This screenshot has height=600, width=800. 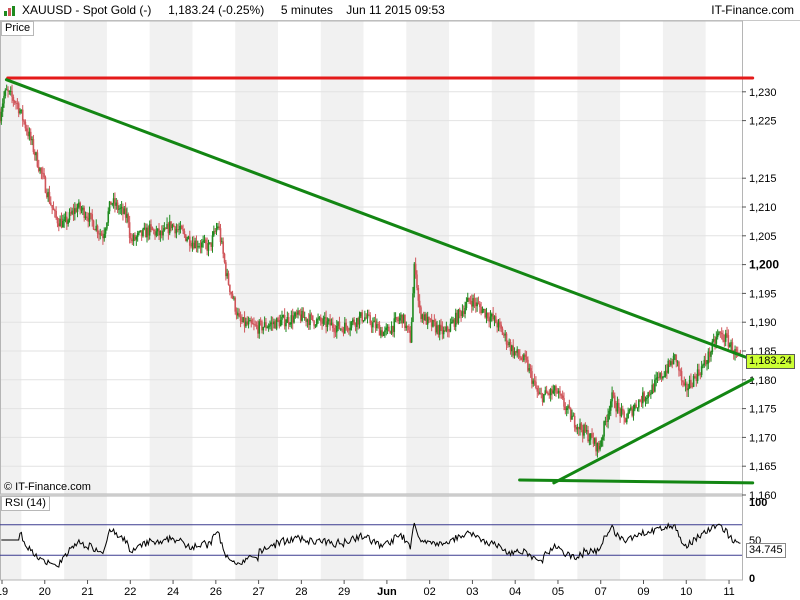 What do you see at coordinates (216, 592) in the screenshot?
I see `x-tick-label: 26` at bounding box center [216, 592].